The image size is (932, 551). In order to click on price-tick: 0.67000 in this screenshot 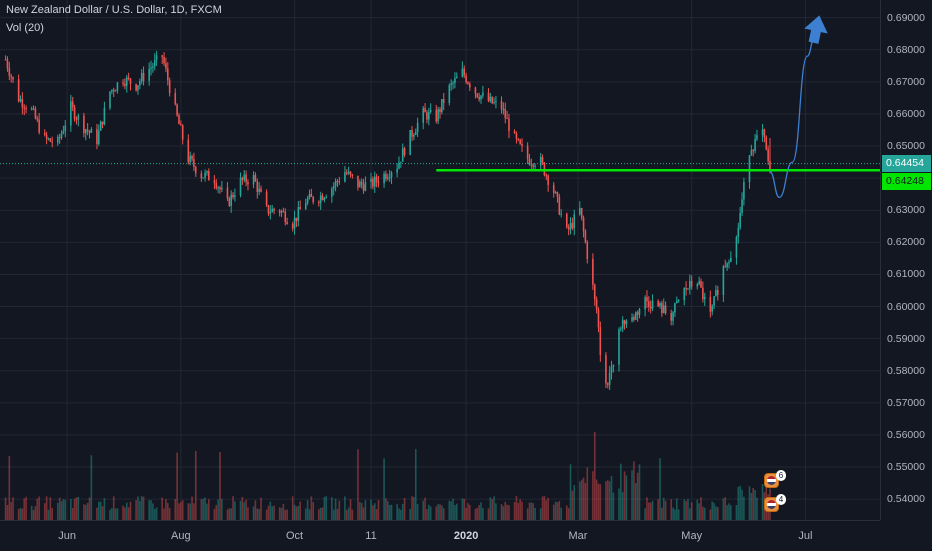, I will do `click(906, 81)`.